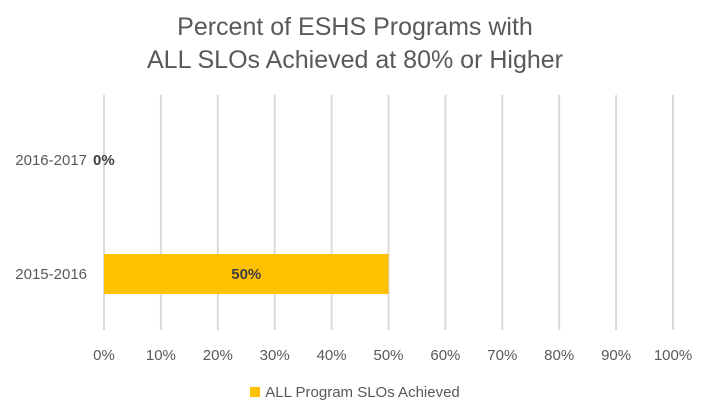  Describe the element at coordinates (332, 355) in the screenshot. I see `x-tick-label: 40%` at that location.